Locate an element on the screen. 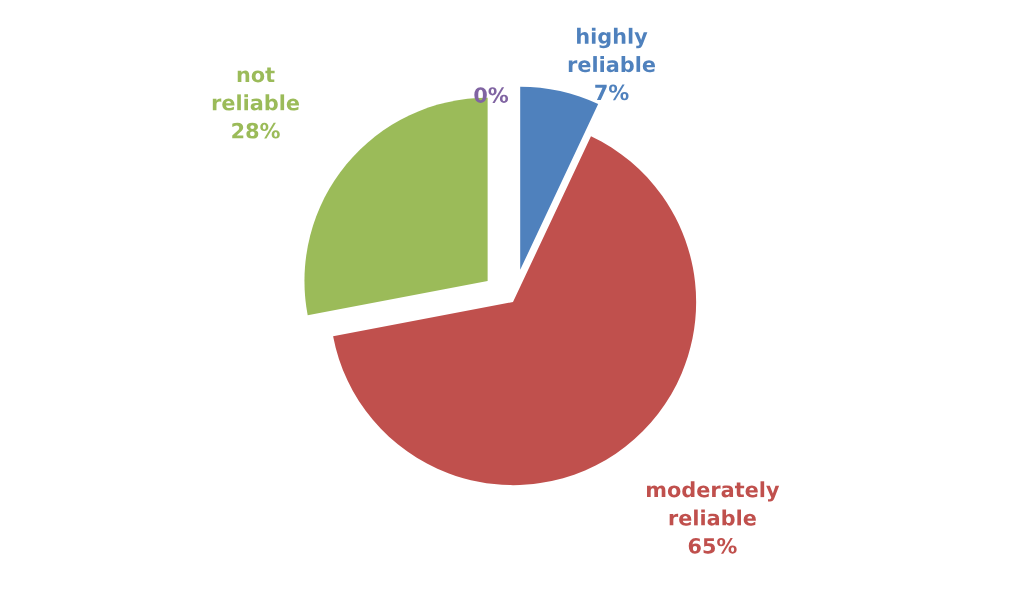  slice-label: moderately reliable is located at coordinates (713, 503).